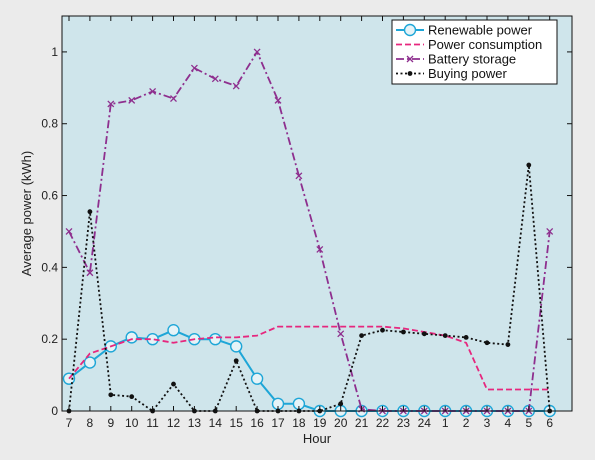 The image size is (595, 460). What do you see at coordinates (549, 423) in the screenshot?
I see `x-tick-label: 6` at bounding box center [549, 423].